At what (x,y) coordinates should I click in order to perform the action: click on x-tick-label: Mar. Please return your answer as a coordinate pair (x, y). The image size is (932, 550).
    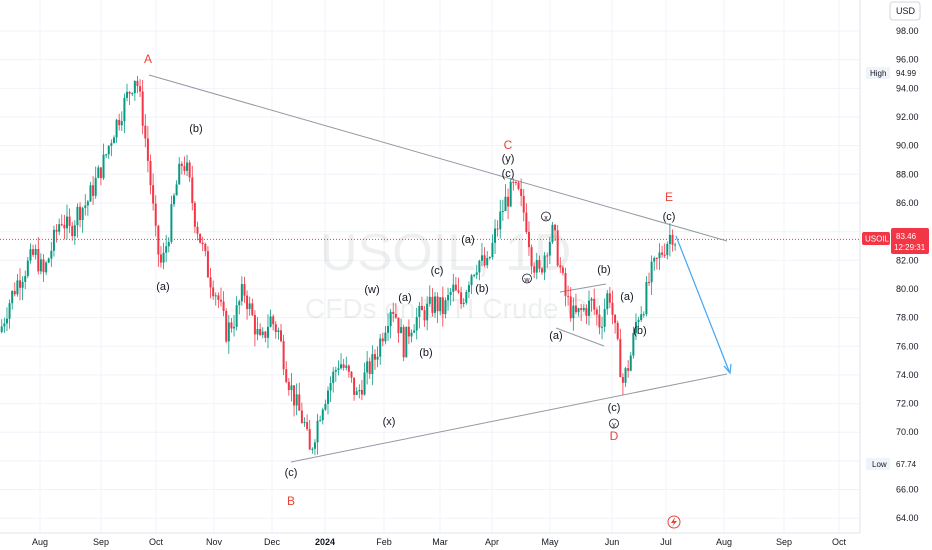
    Looking at the image, I should click on (440, 542).